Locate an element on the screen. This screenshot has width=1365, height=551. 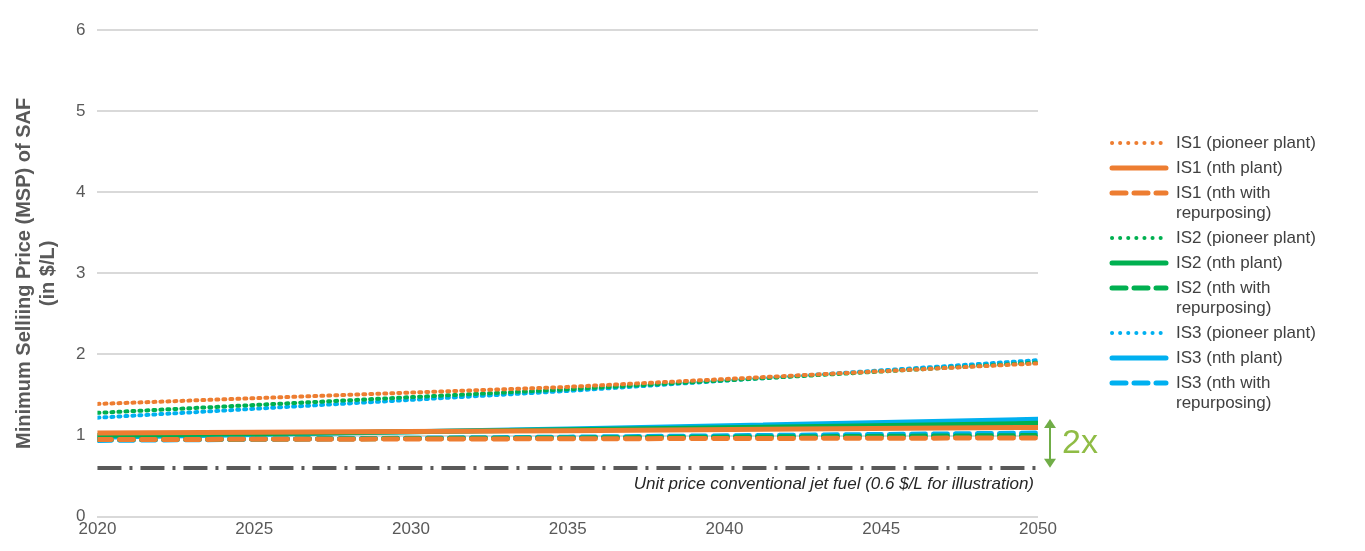
annotation: 2x is located at coordinates (1080, 441).